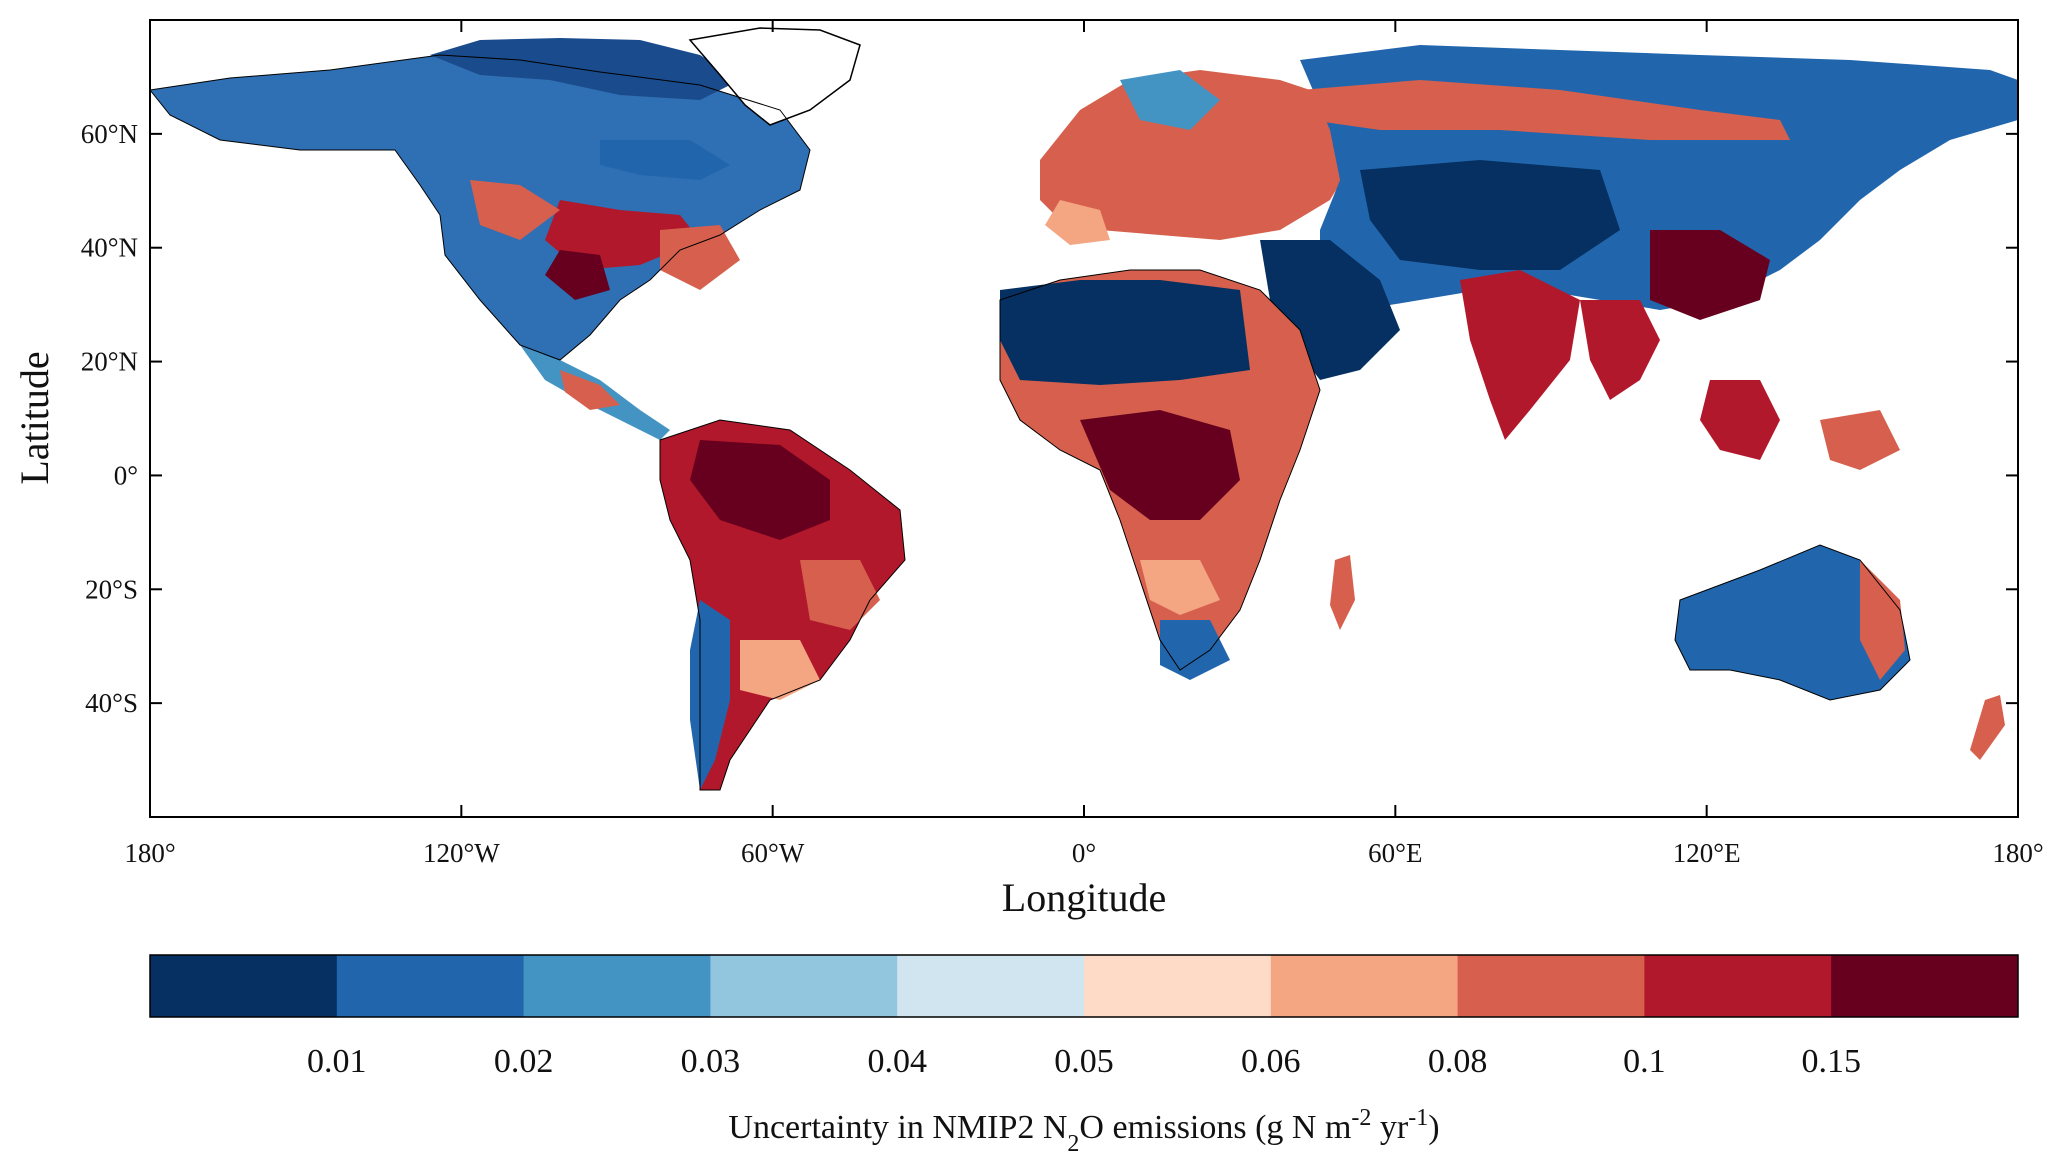  I want to click on colorbar-tick-label: 0.08, so click(1458, 1061).